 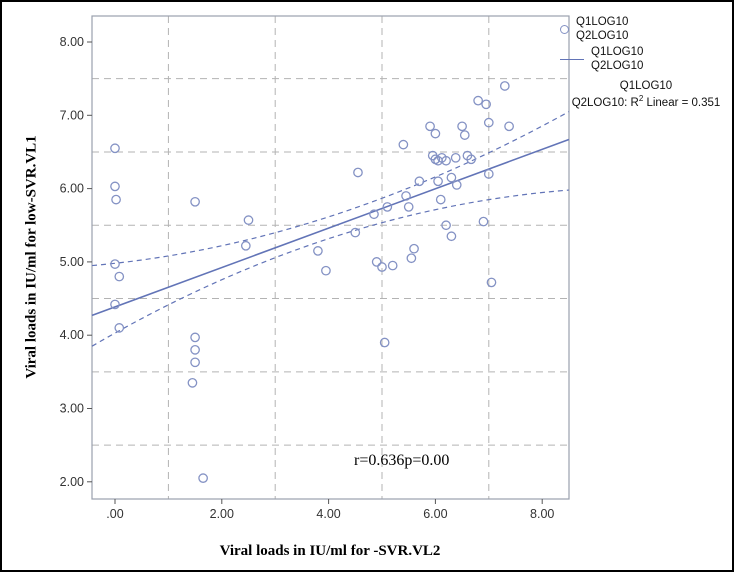 What do you see at coordinates (646, 29) in the screenshot?
I see `legend-marker-entry: Q1LOG10 Q2LOG10` at bounding box center [646, 29].